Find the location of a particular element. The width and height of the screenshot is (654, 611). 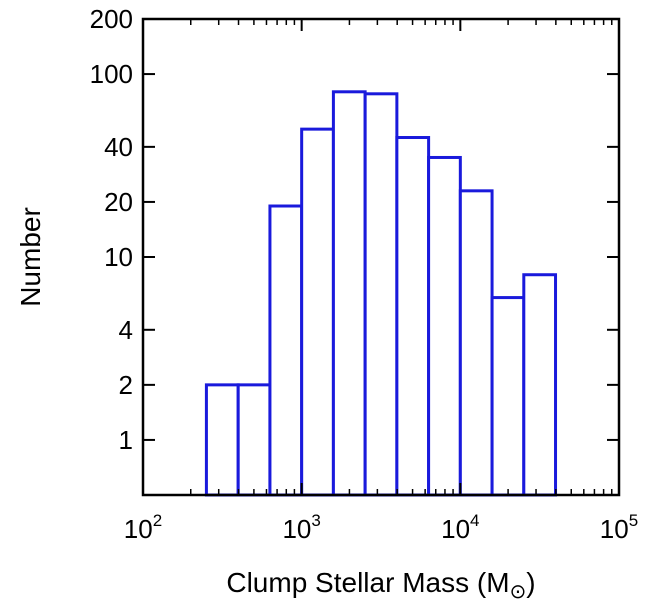

y-tick-label: 1 is located at coordinates (126, 440).